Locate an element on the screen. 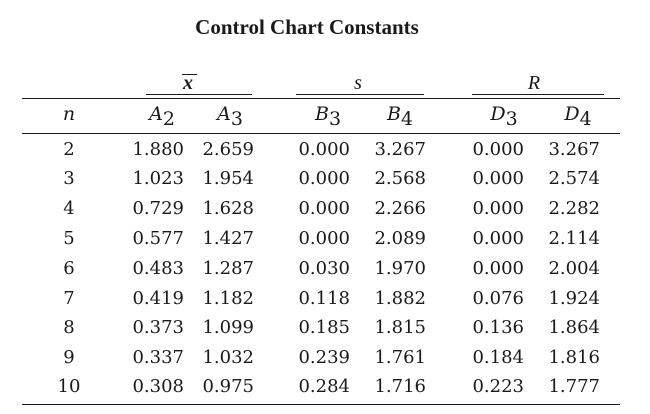  cell-b3: 0.030 is located at coordinates (324, 268).